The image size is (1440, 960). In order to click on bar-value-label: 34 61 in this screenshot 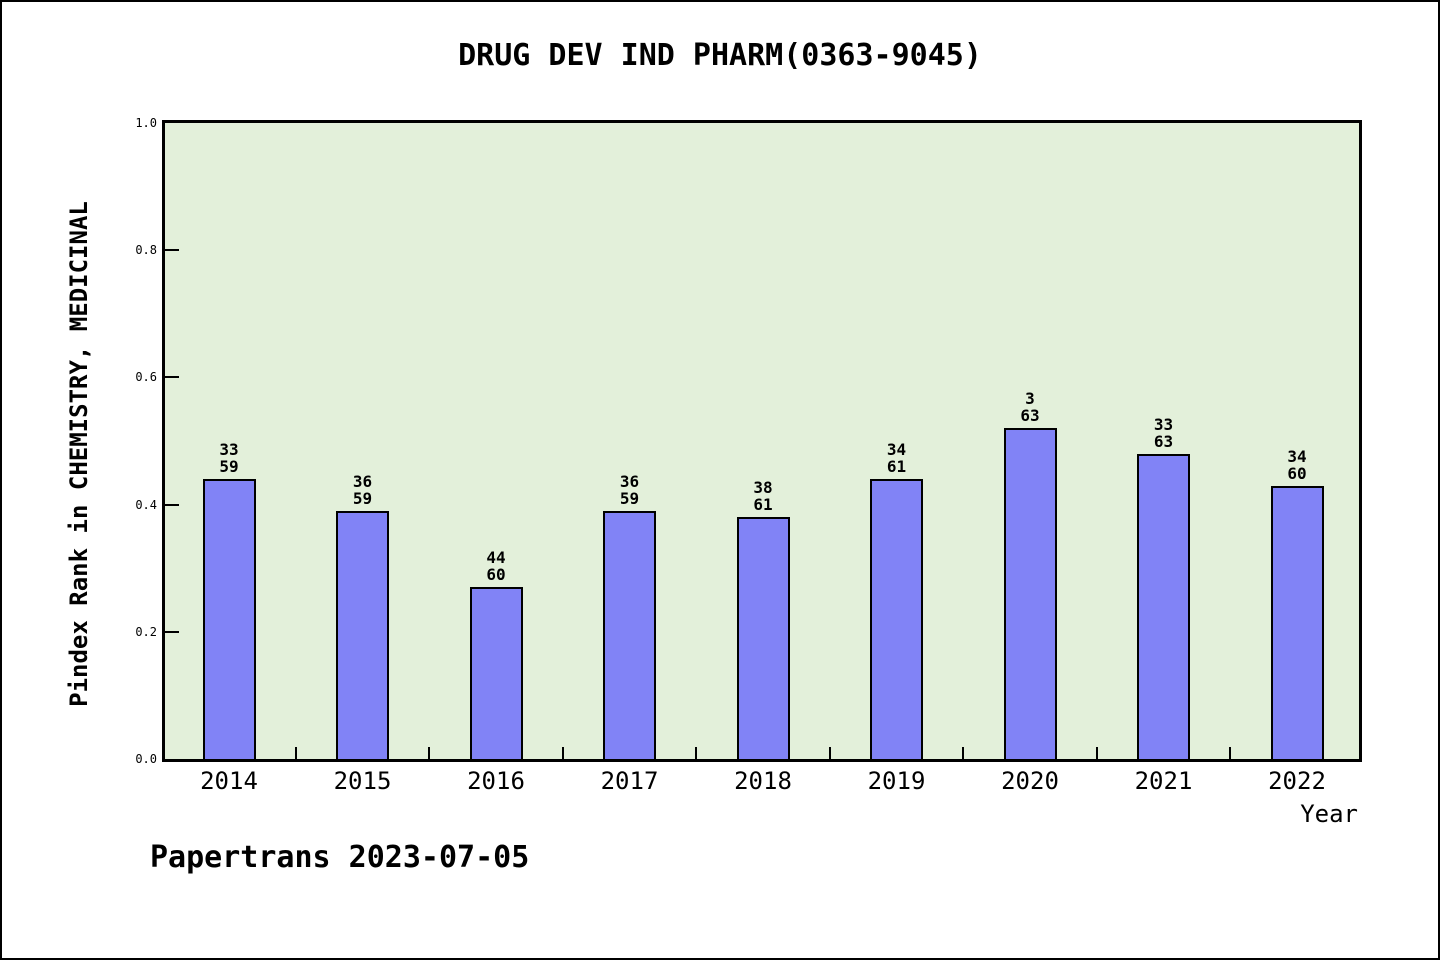, I will do `click(897, 458)`.